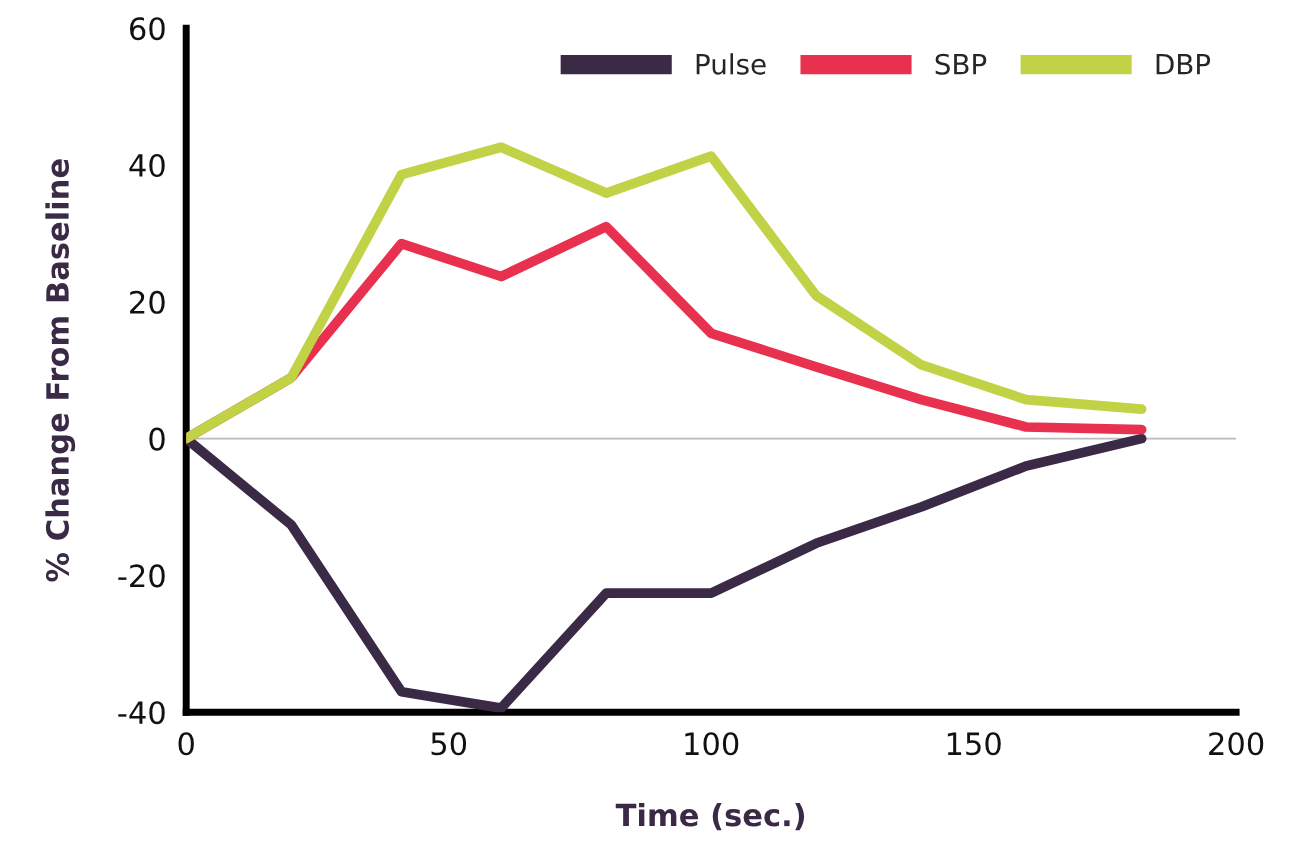 The image size is (1293, 855). I want to click on y-tick-label: -20, so click(141, 576).